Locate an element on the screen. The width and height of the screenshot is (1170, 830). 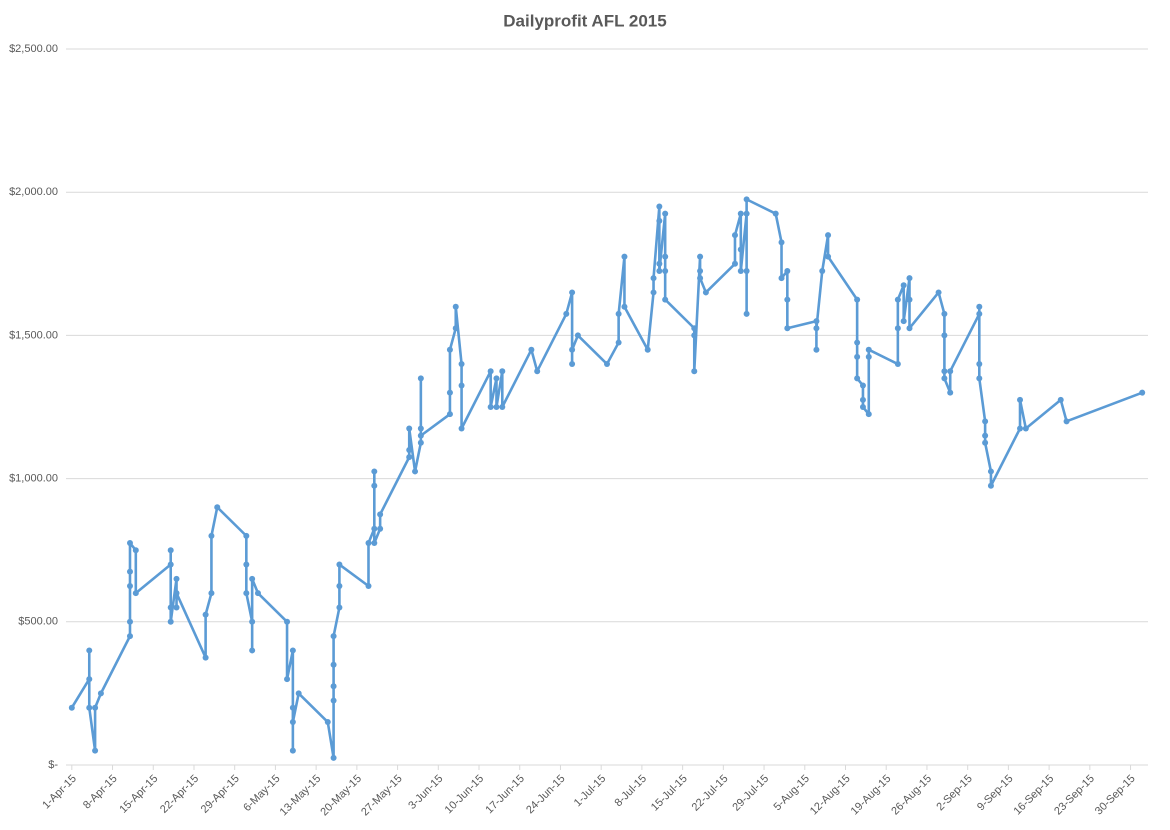
y-tick-label: $1,000.00 is located at coordinates (33, 479).